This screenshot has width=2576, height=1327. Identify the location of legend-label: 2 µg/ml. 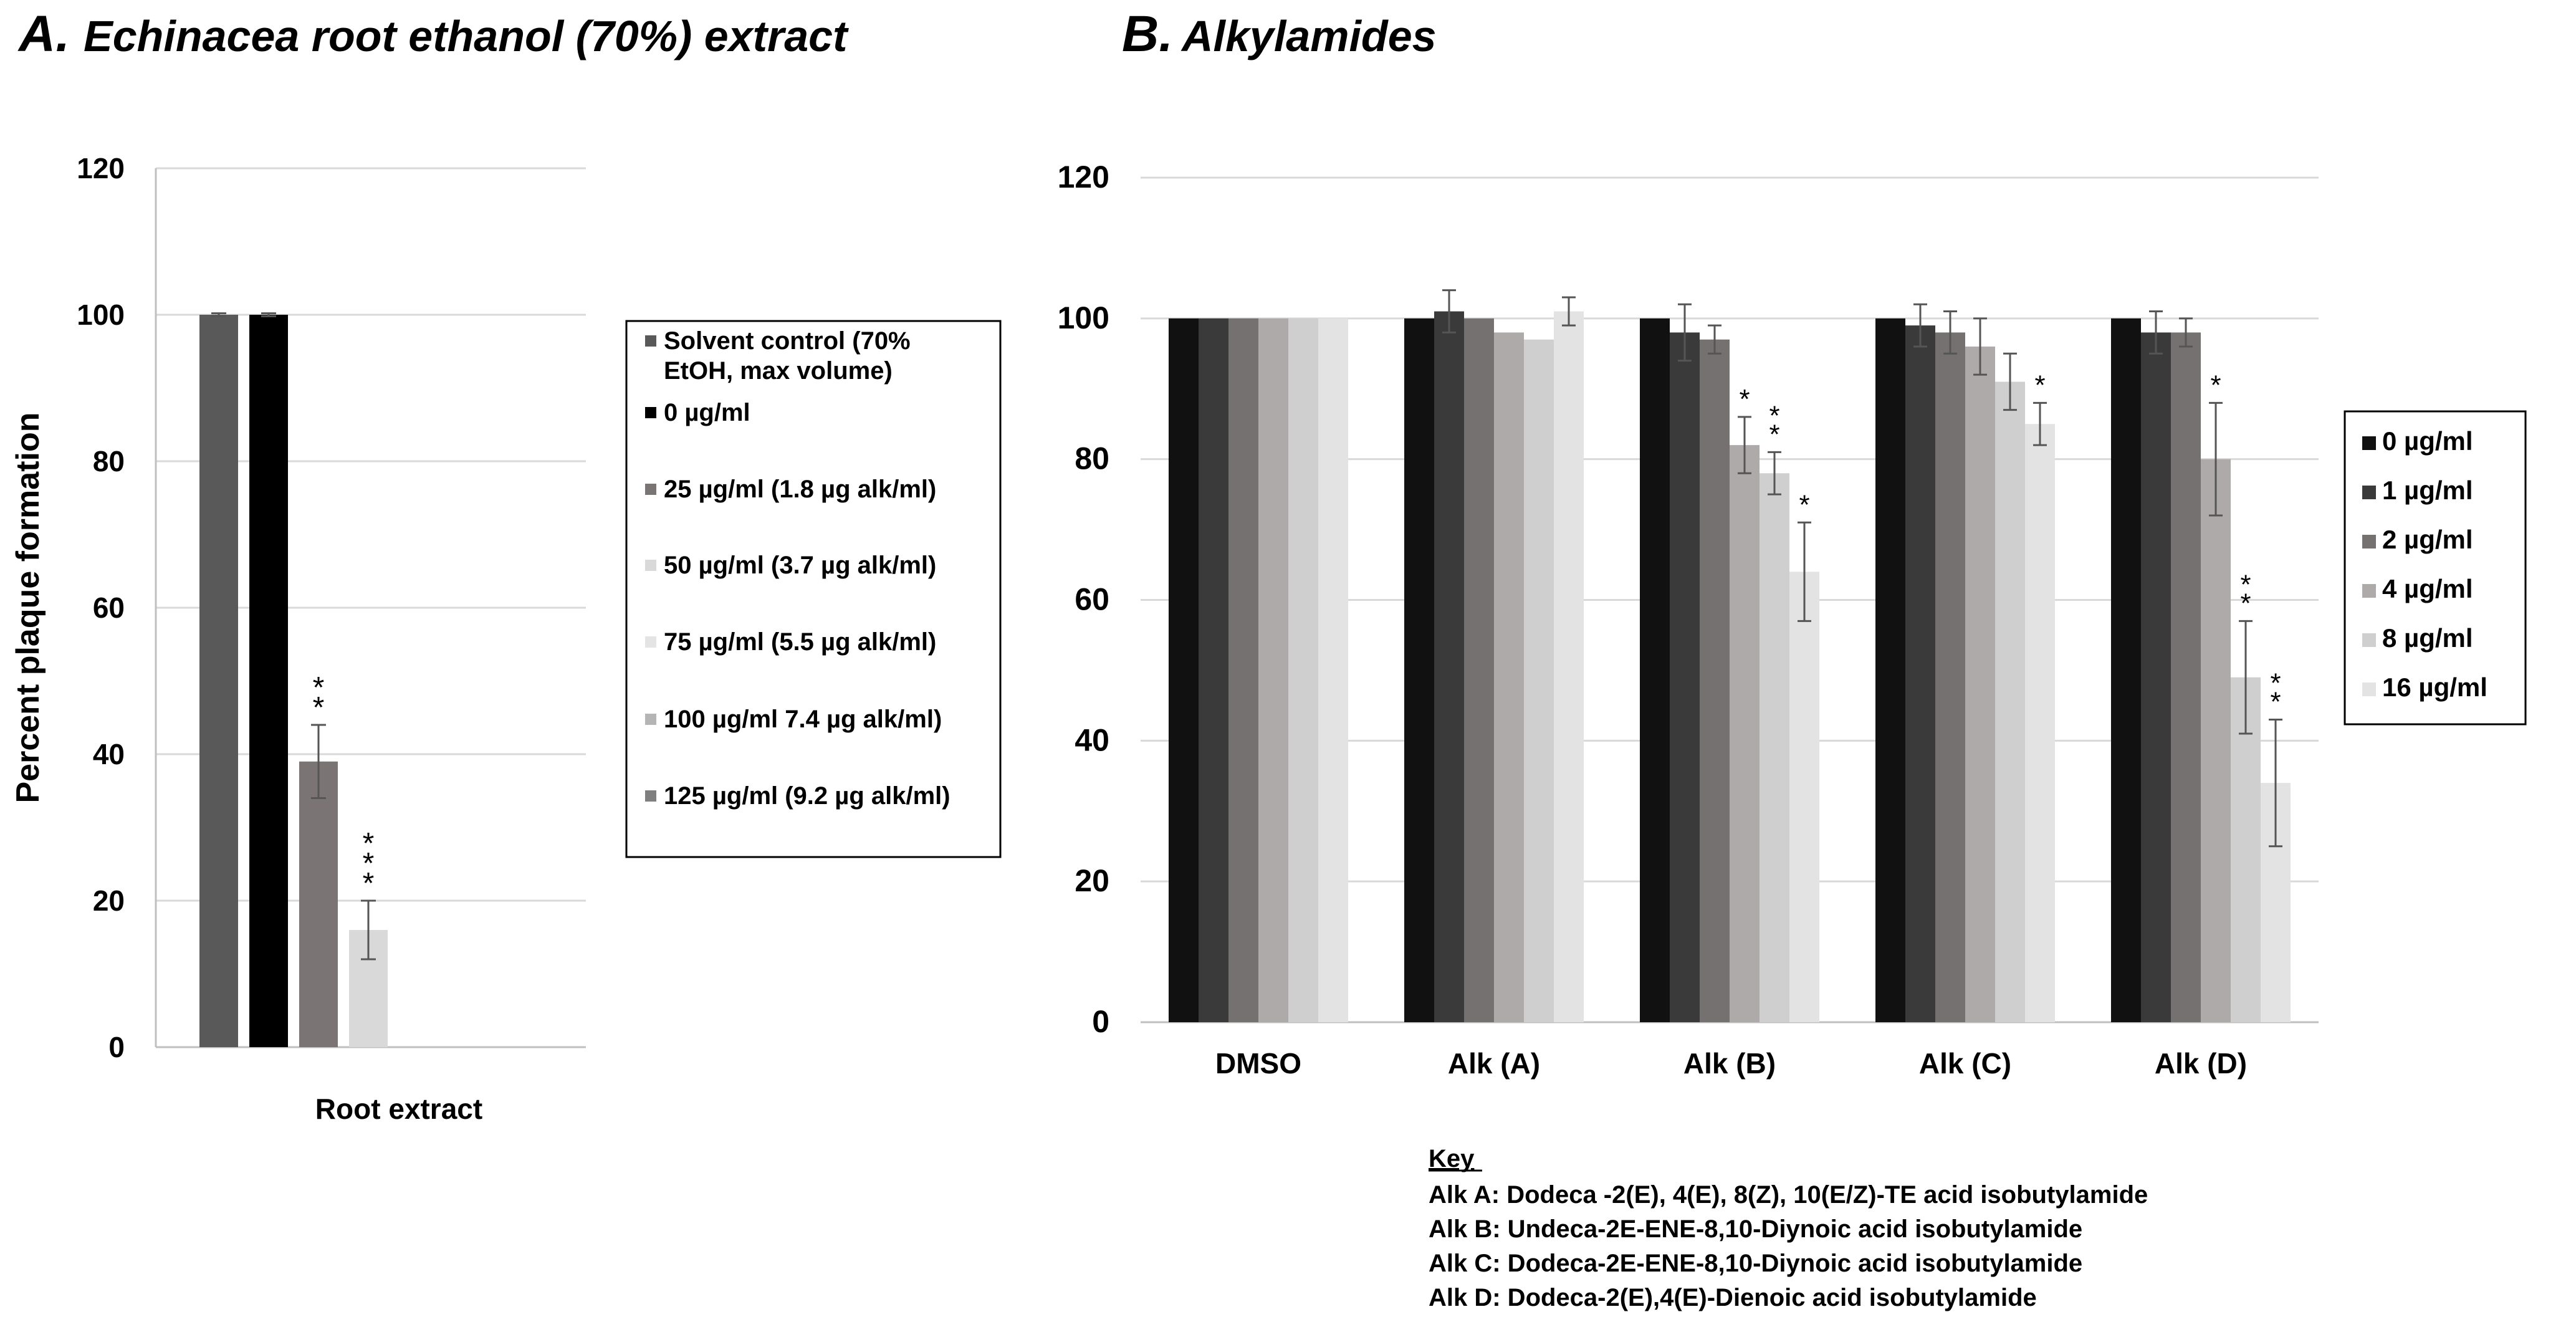
(2427, 539).